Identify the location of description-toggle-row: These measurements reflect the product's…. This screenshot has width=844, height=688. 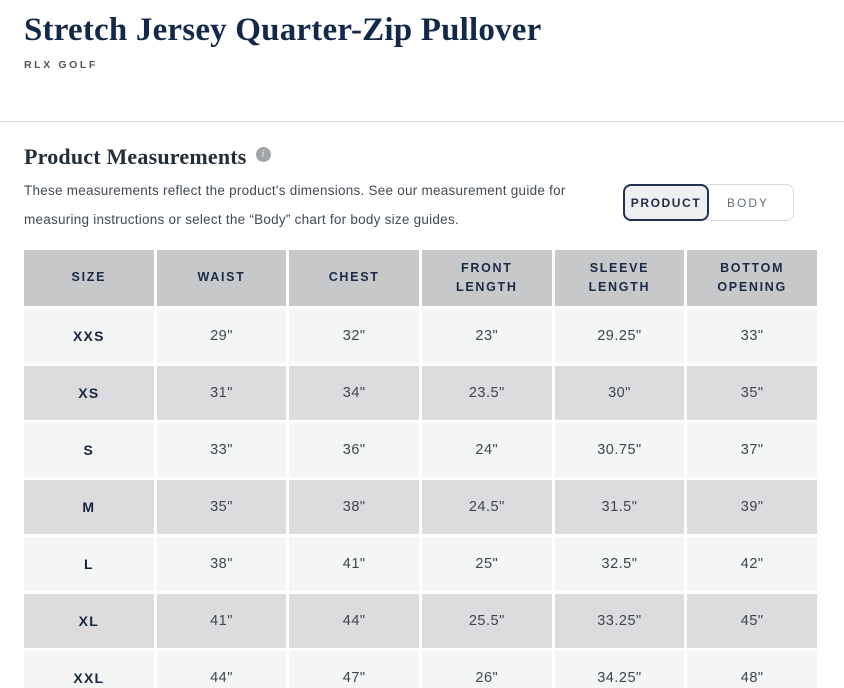
(422, 205).